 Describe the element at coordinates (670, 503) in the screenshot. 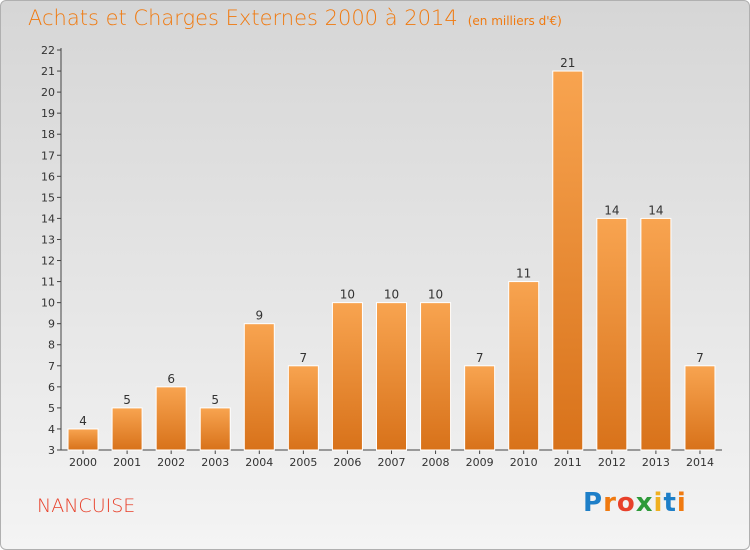

I see `logo-letter: t` at that location.